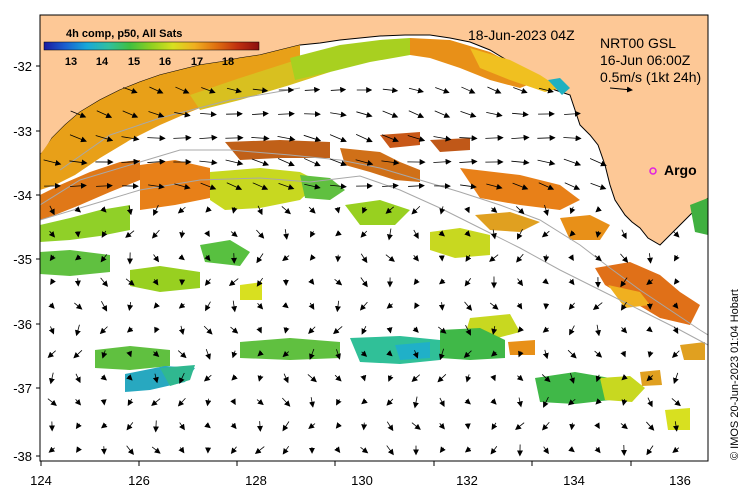  What do you see at coordinates (22, 259) in the screenshot?
I see `y-tick-label: -35` at bounding box center [22, 259].